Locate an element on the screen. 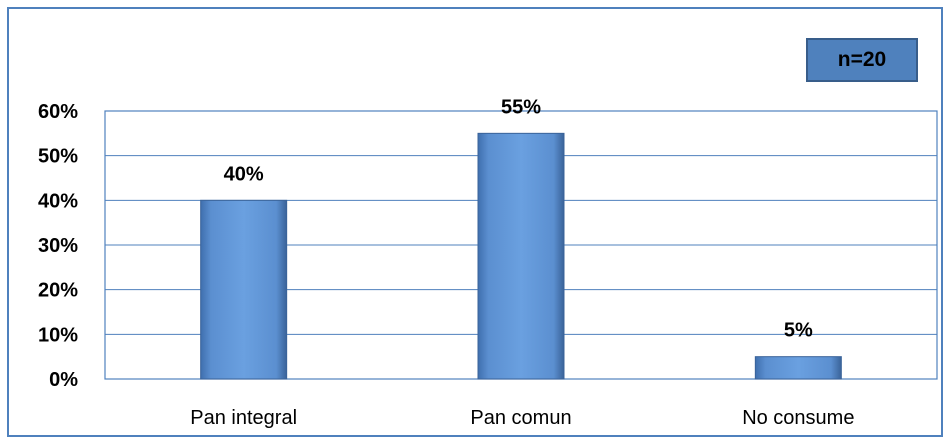 The image size is (952, 443). y-axis-ticks: 0% 10% 20% 30% 40% 50% 60% is located at coordinates (58, 246).